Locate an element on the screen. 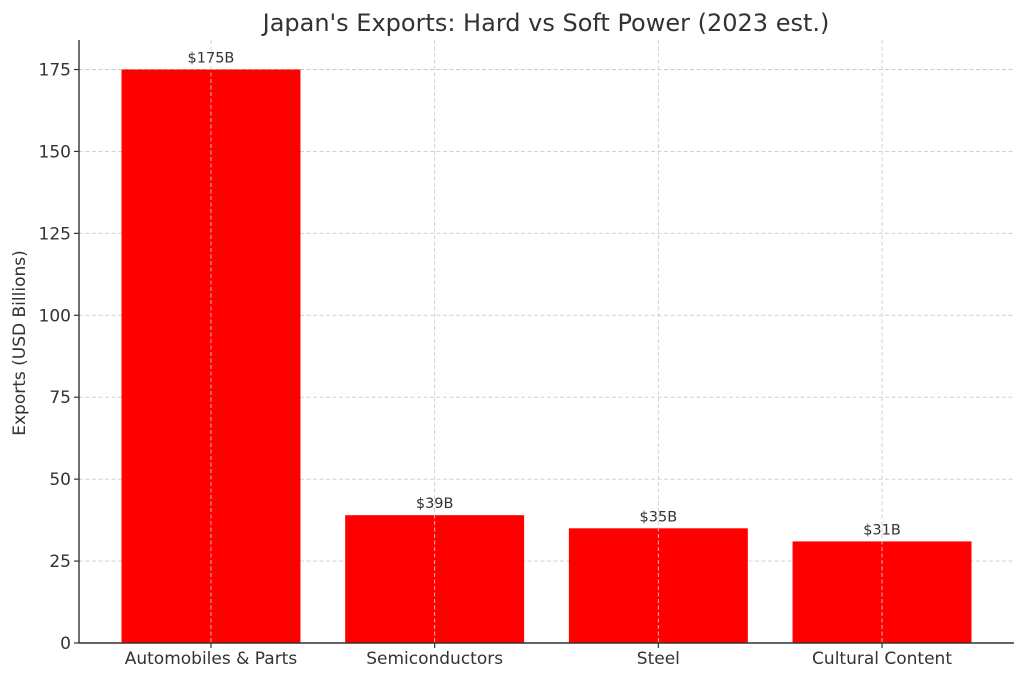 Image resolution: width=1024 pixels, height=679 pixels. y-tick-label: 75 is located at coordinates (60, 398).